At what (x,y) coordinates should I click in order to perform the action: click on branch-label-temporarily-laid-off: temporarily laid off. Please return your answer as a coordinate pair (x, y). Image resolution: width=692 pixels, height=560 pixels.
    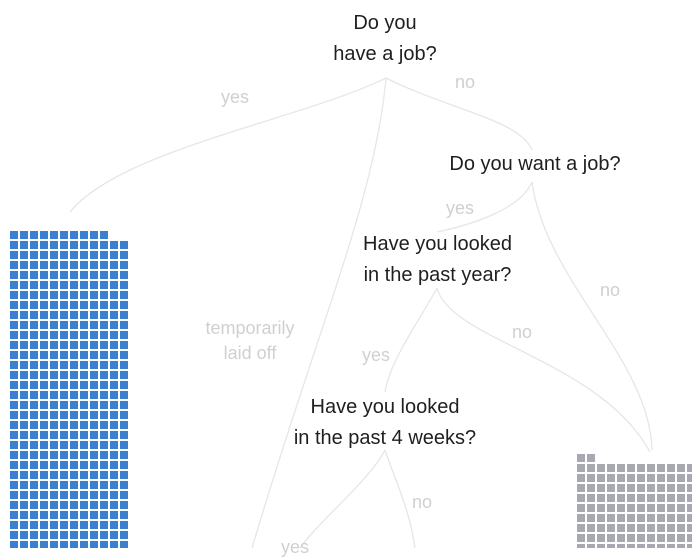
    Looking at the image, I should click on (250, 341).